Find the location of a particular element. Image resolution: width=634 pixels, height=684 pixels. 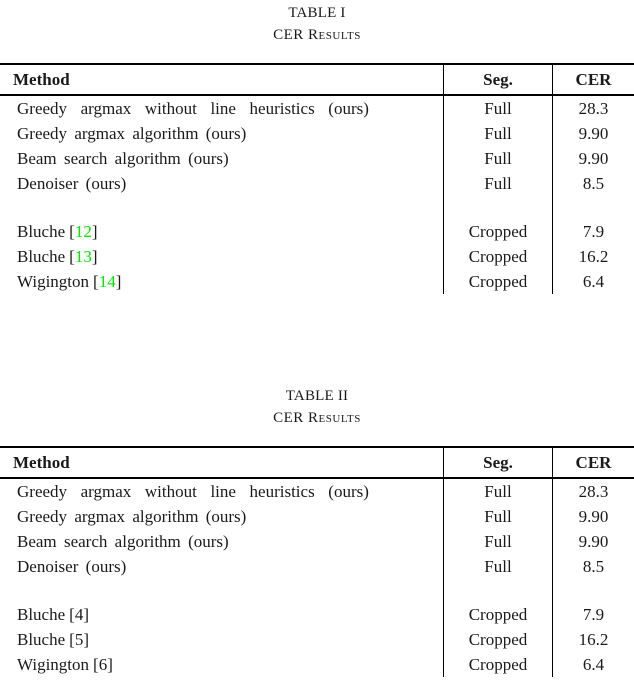

method-cell: Bluche [12] is located at coordinates (221, 231).